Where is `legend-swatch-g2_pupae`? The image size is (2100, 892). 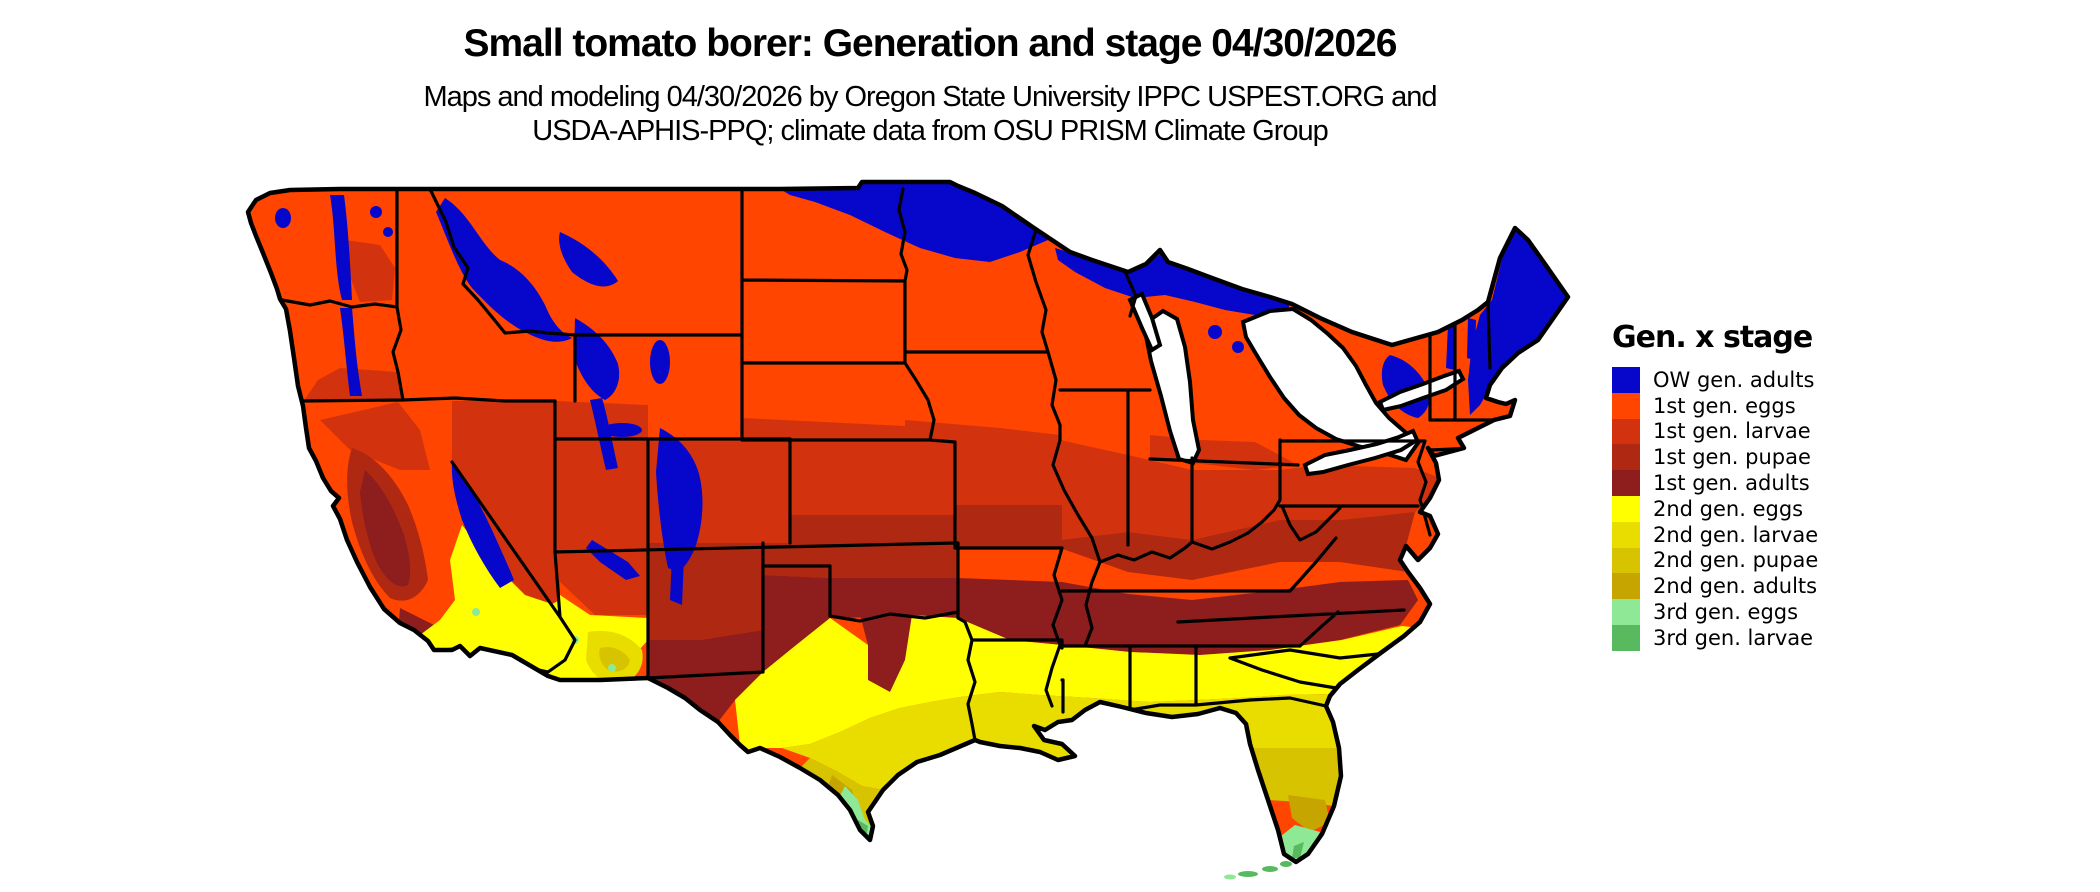 legend-swatch-g2_pupae is located at coordinates (1626, 560).